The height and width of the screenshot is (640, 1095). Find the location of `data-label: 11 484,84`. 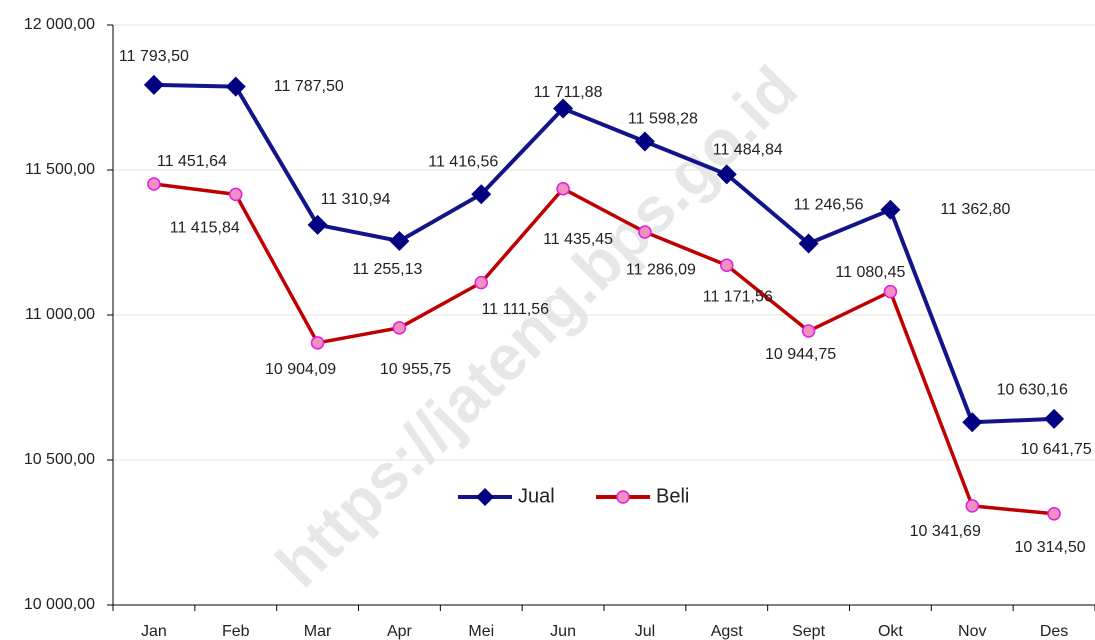

data-label: 11 484,84 is located at coordinates (748, 150).